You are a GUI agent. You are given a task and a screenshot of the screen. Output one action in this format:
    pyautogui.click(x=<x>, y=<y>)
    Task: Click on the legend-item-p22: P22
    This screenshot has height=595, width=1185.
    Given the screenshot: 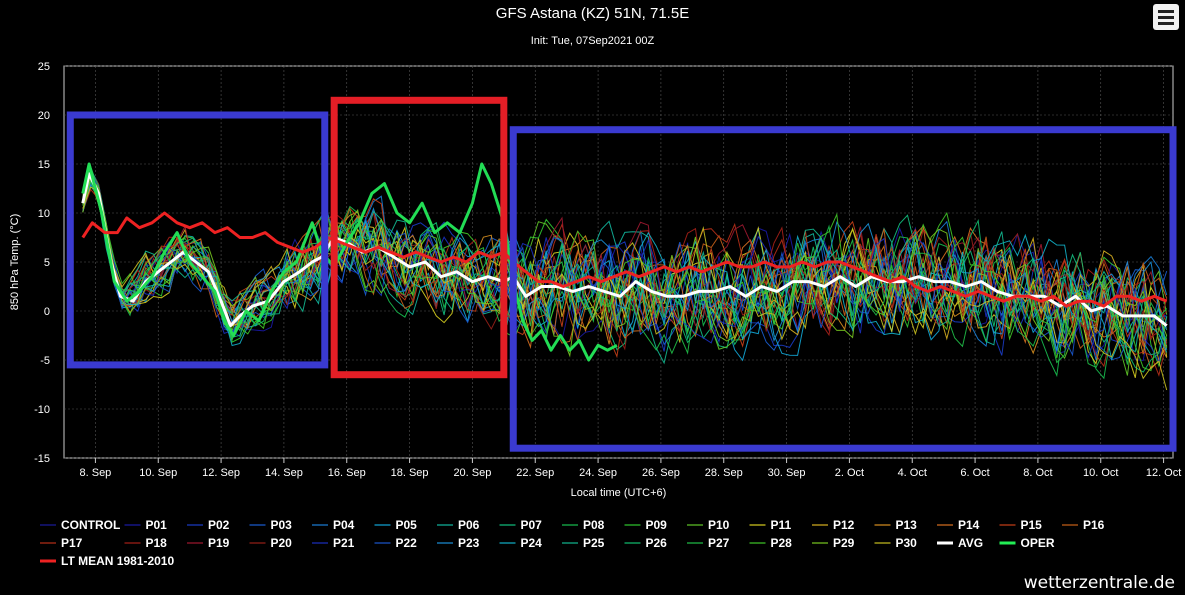 What is the action you would take?
    pyautogui.click(x=407, y=543)
    